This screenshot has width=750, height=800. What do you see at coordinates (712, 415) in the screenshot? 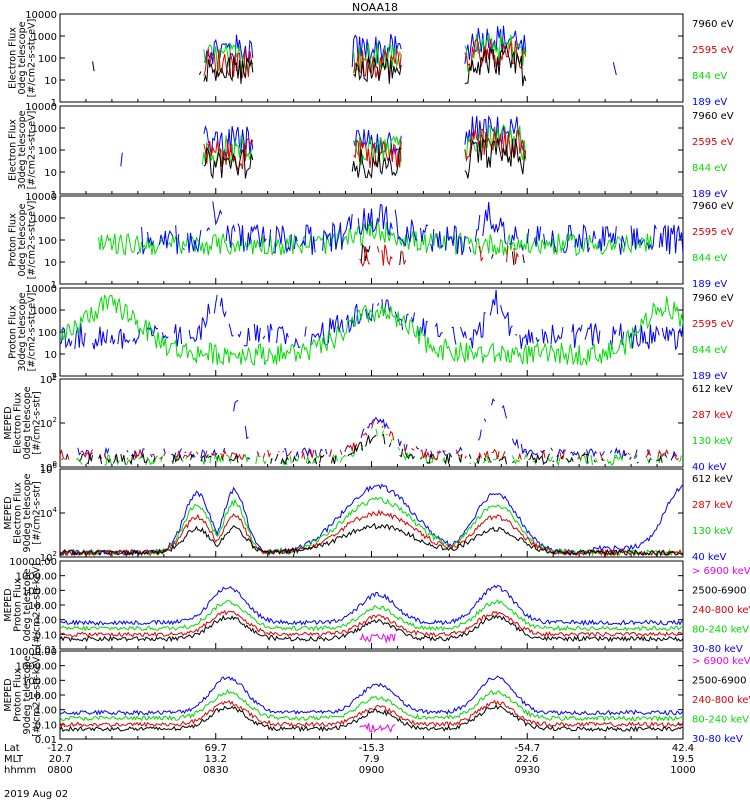
I see `legend-entry: 287 keV` at bounding box center [712, 415].